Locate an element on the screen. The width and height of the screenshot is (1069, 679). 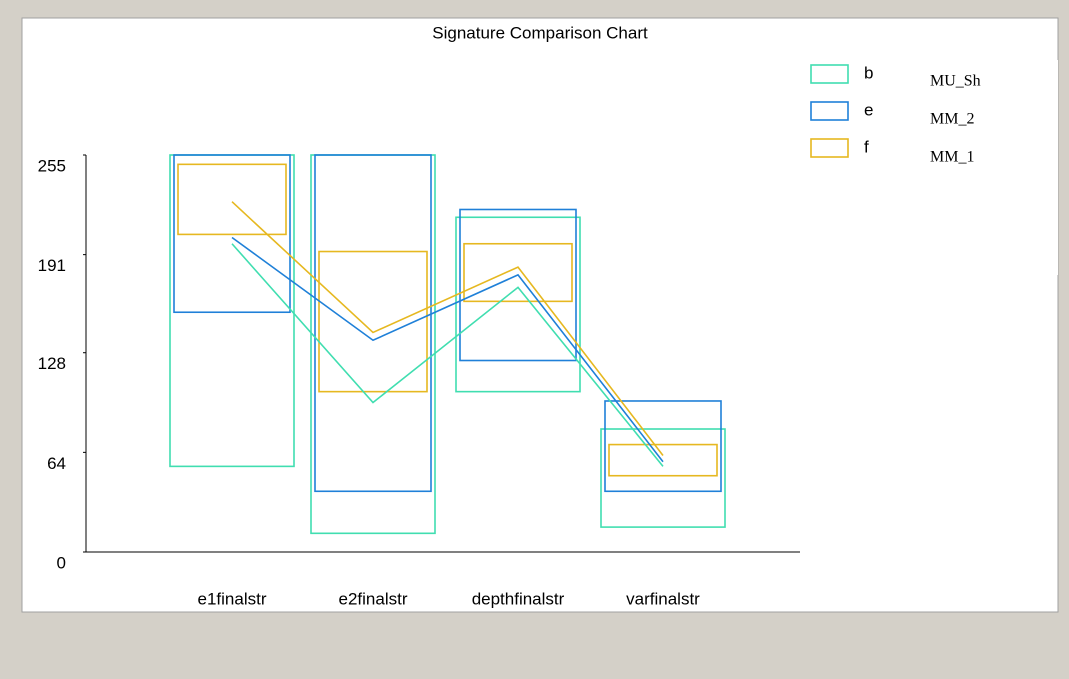
legend-description: MM_2 is located at coordinates (952, 119).